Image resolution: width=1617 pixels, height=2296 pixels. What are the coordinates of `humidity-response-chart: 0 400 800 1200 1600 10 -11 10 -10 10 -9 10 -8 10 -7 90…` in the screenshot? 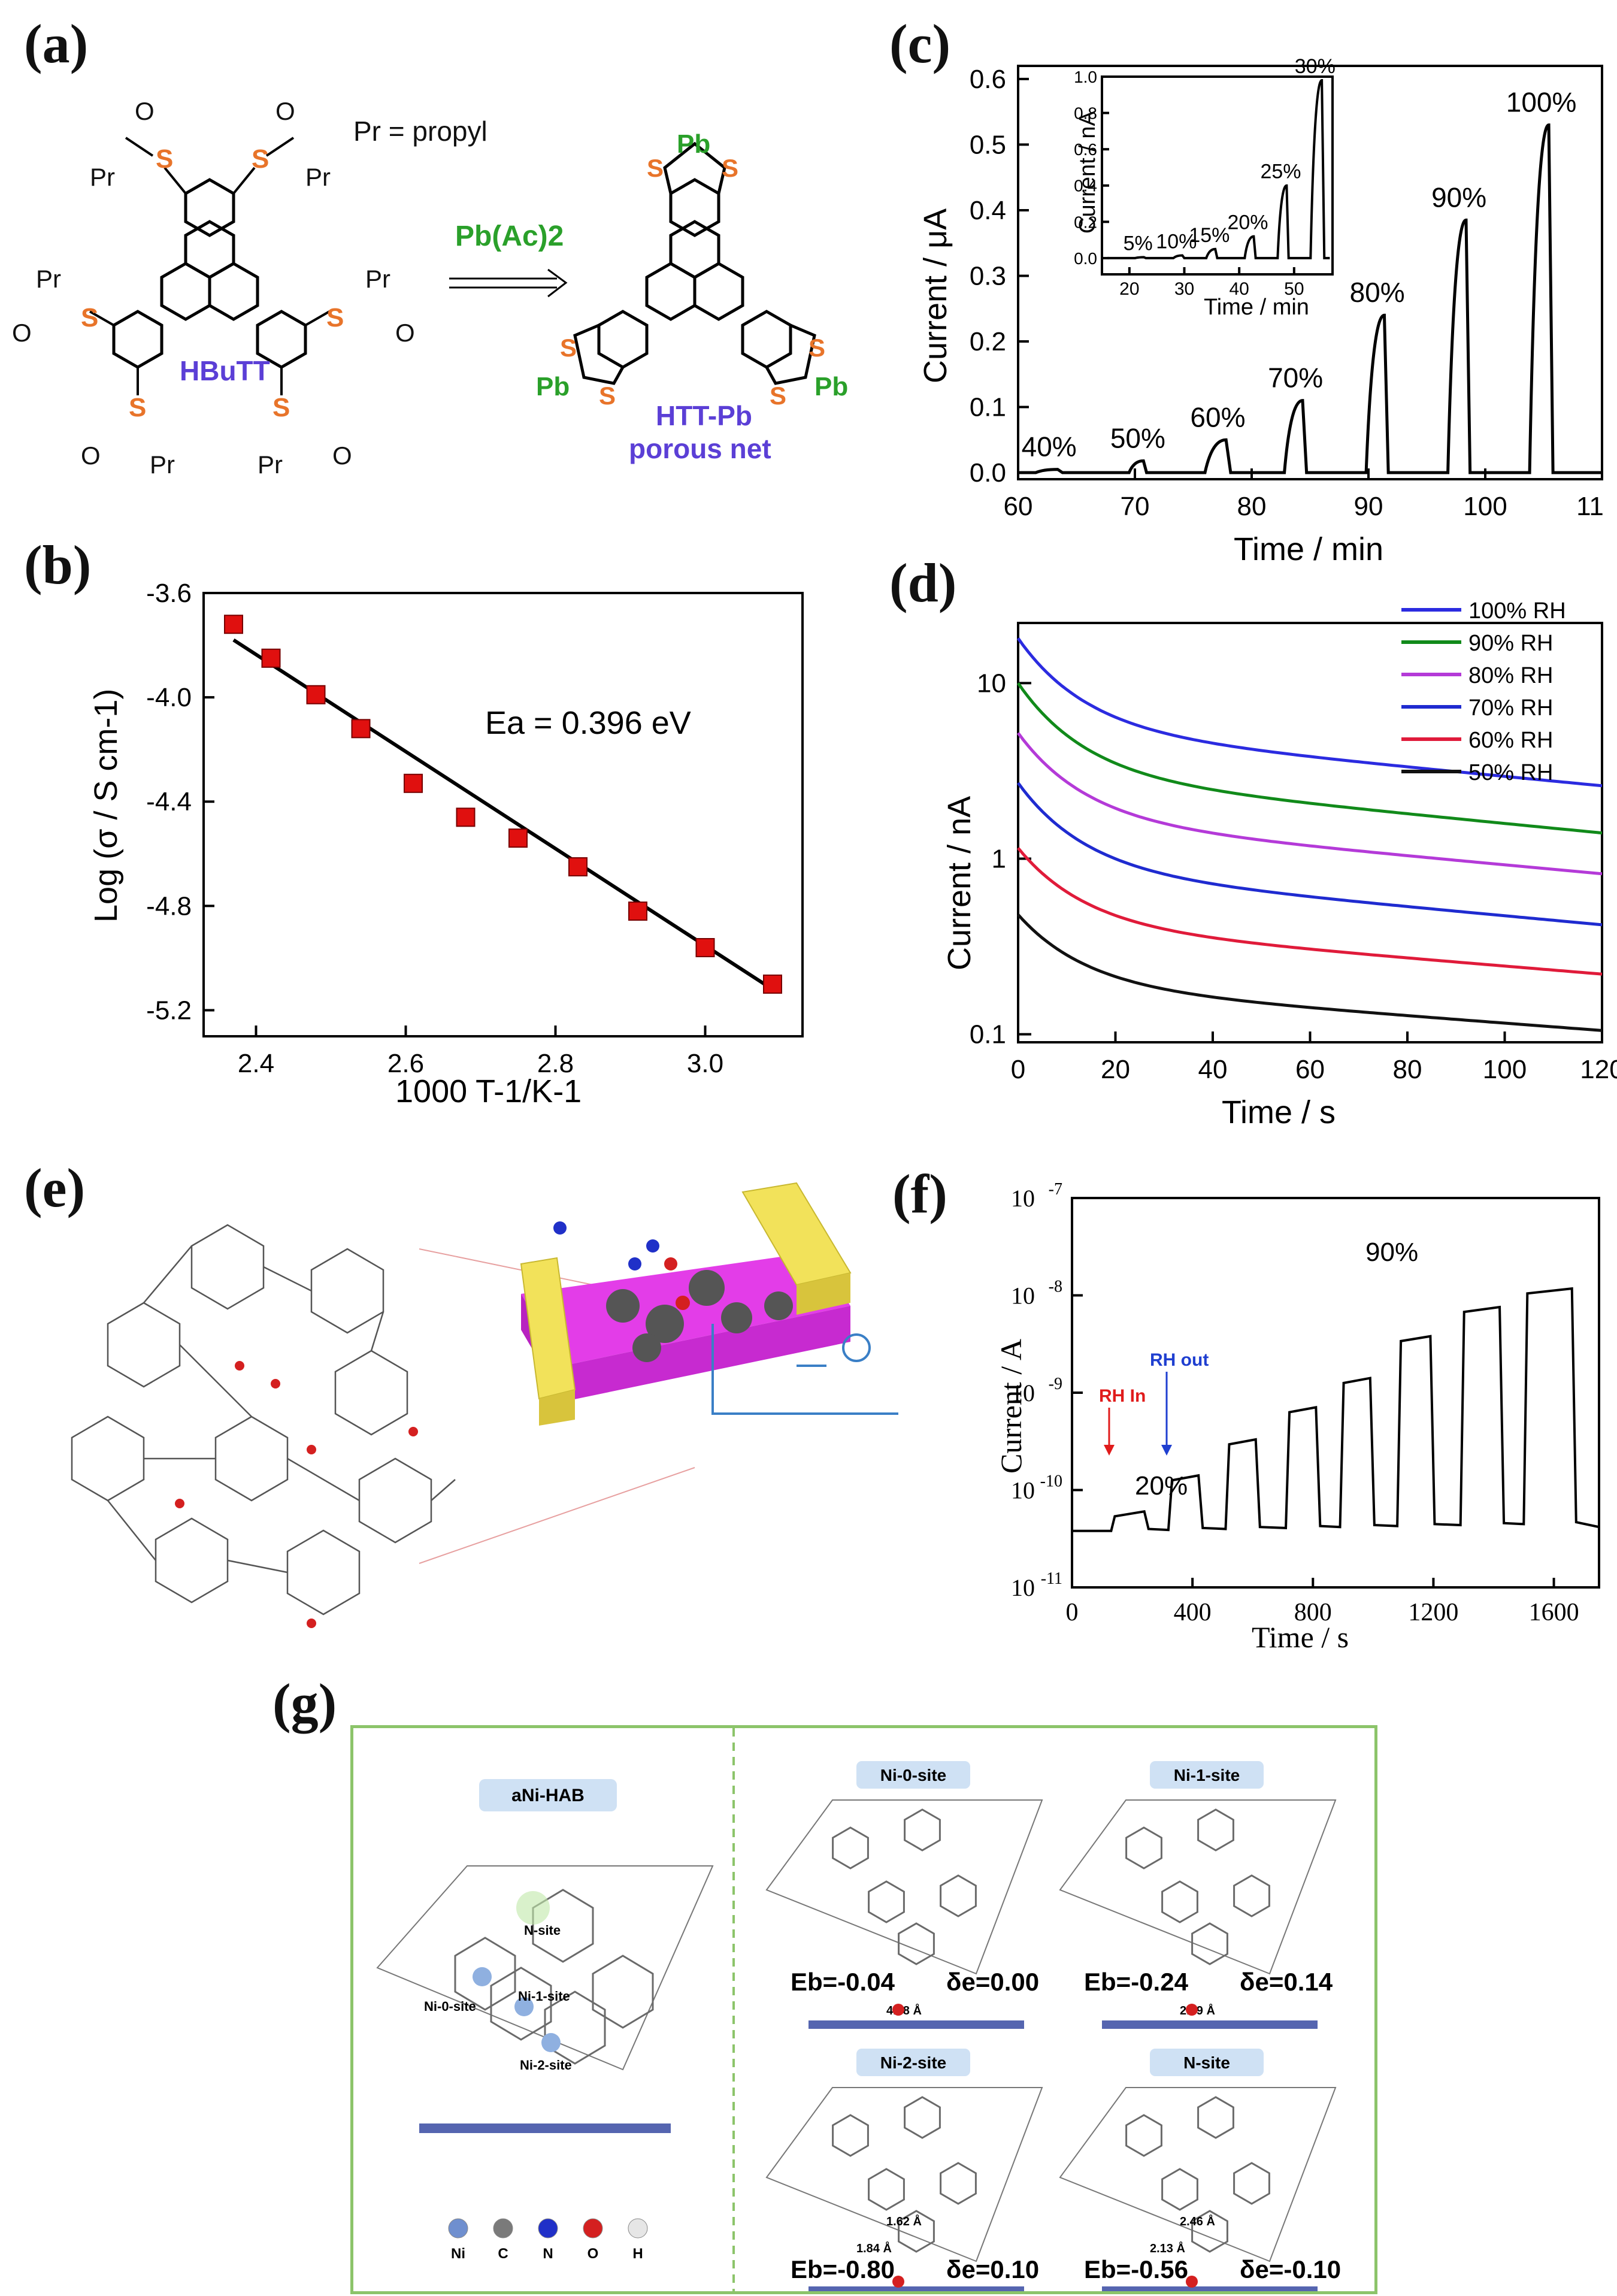 It's located at (1297, 1417).